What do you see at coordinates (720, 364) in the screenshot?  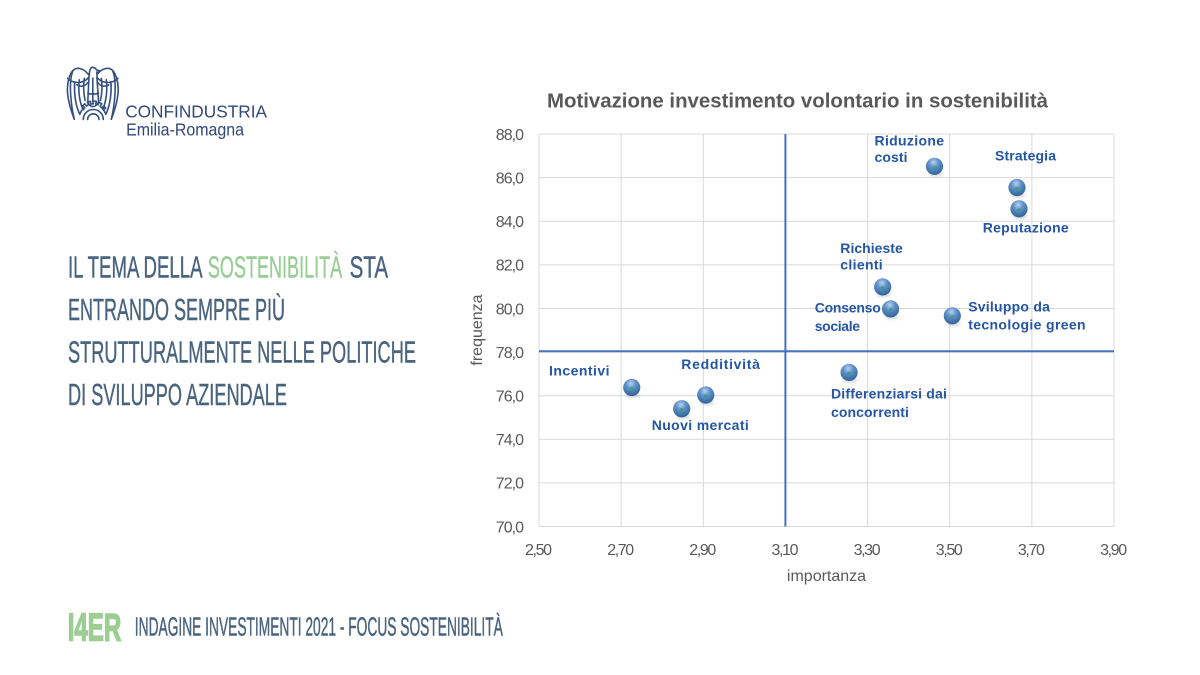 I see `svg-text: Redditività` at bounding box center [720, 364].